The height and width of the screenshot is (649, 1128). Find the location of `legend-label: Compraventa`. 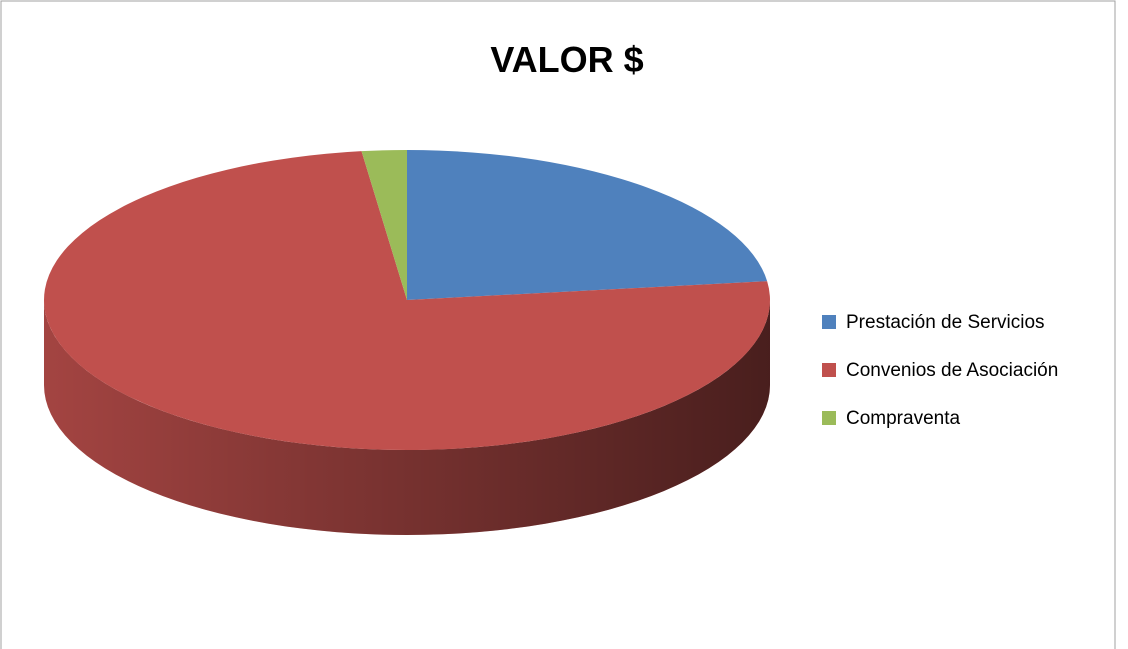

legend-label: Compraventa is located at coordinates (903, 418).